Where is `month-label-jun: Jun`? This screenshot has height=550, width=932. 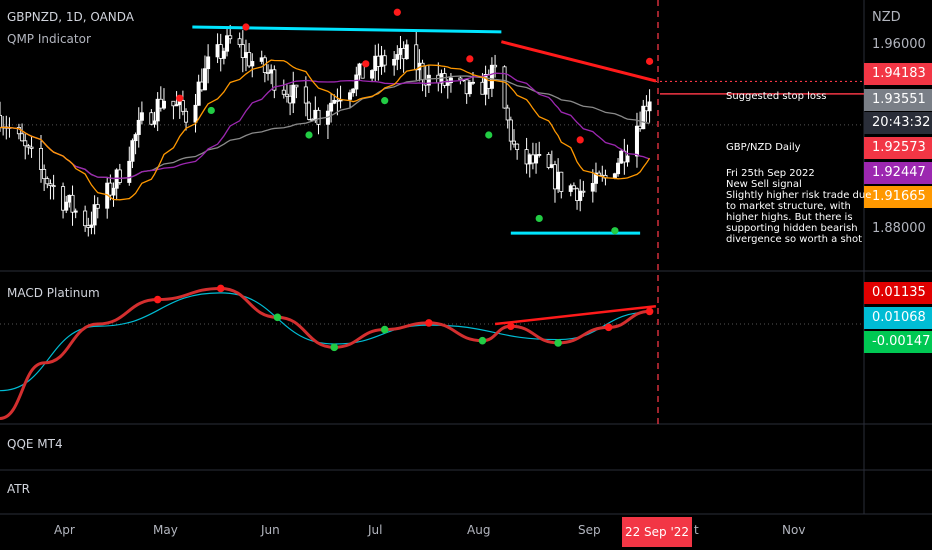 month-label-jun: Jun is located at coordinates (270, 530).